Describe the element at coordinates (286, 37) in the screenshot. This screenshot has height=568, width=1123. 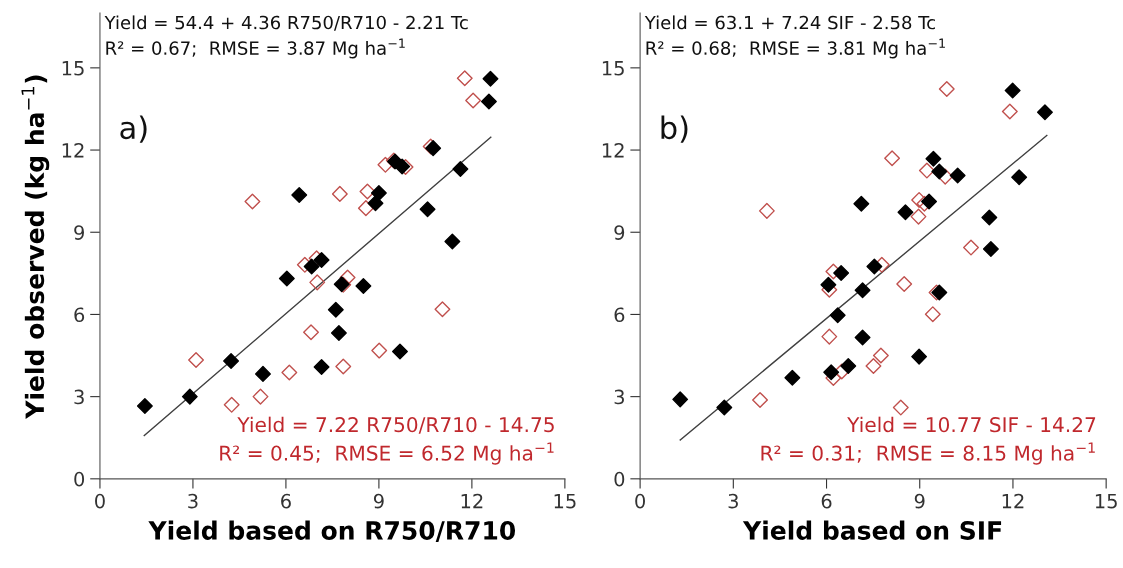
I see `annotation: Yield = 54.4 + 4.36 R750/R710 - 2.21 Tc R² = 0.67; RMSE = 3.87 Mg ha$^{−1}$` at that location.